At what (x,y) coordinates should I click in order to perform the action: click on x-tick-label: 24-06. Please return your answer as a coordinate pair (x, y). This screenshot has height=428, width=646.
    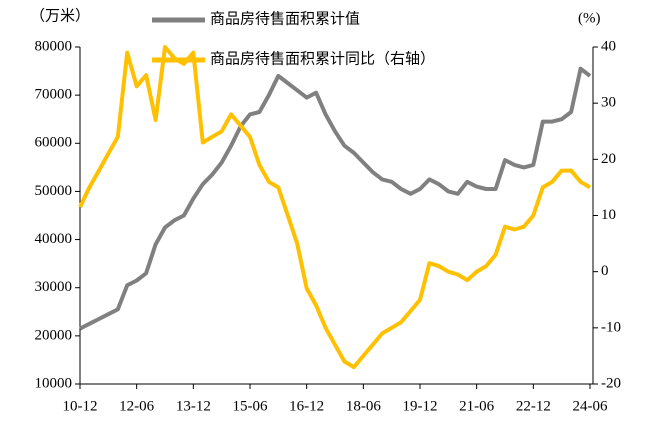
    Looking at the image, I should click on (590, 406).